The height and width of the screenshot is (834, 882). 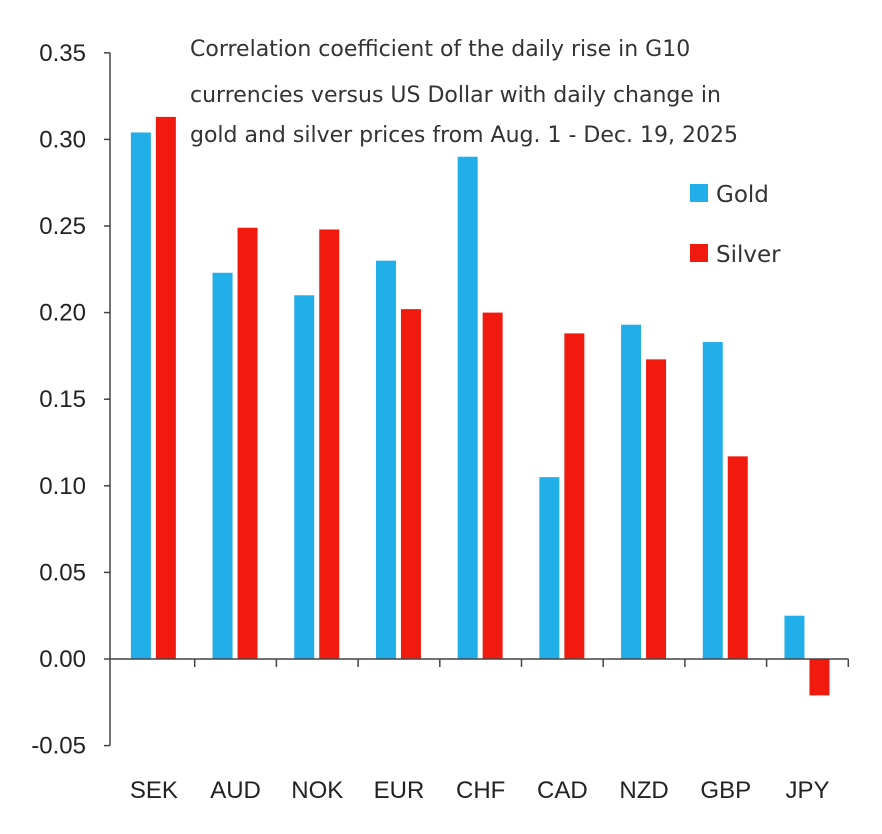 What do you see at coordinates (807, 790) in the screenshot?
I see `x-tick-label: JPY` at bounding box center [807, 790].